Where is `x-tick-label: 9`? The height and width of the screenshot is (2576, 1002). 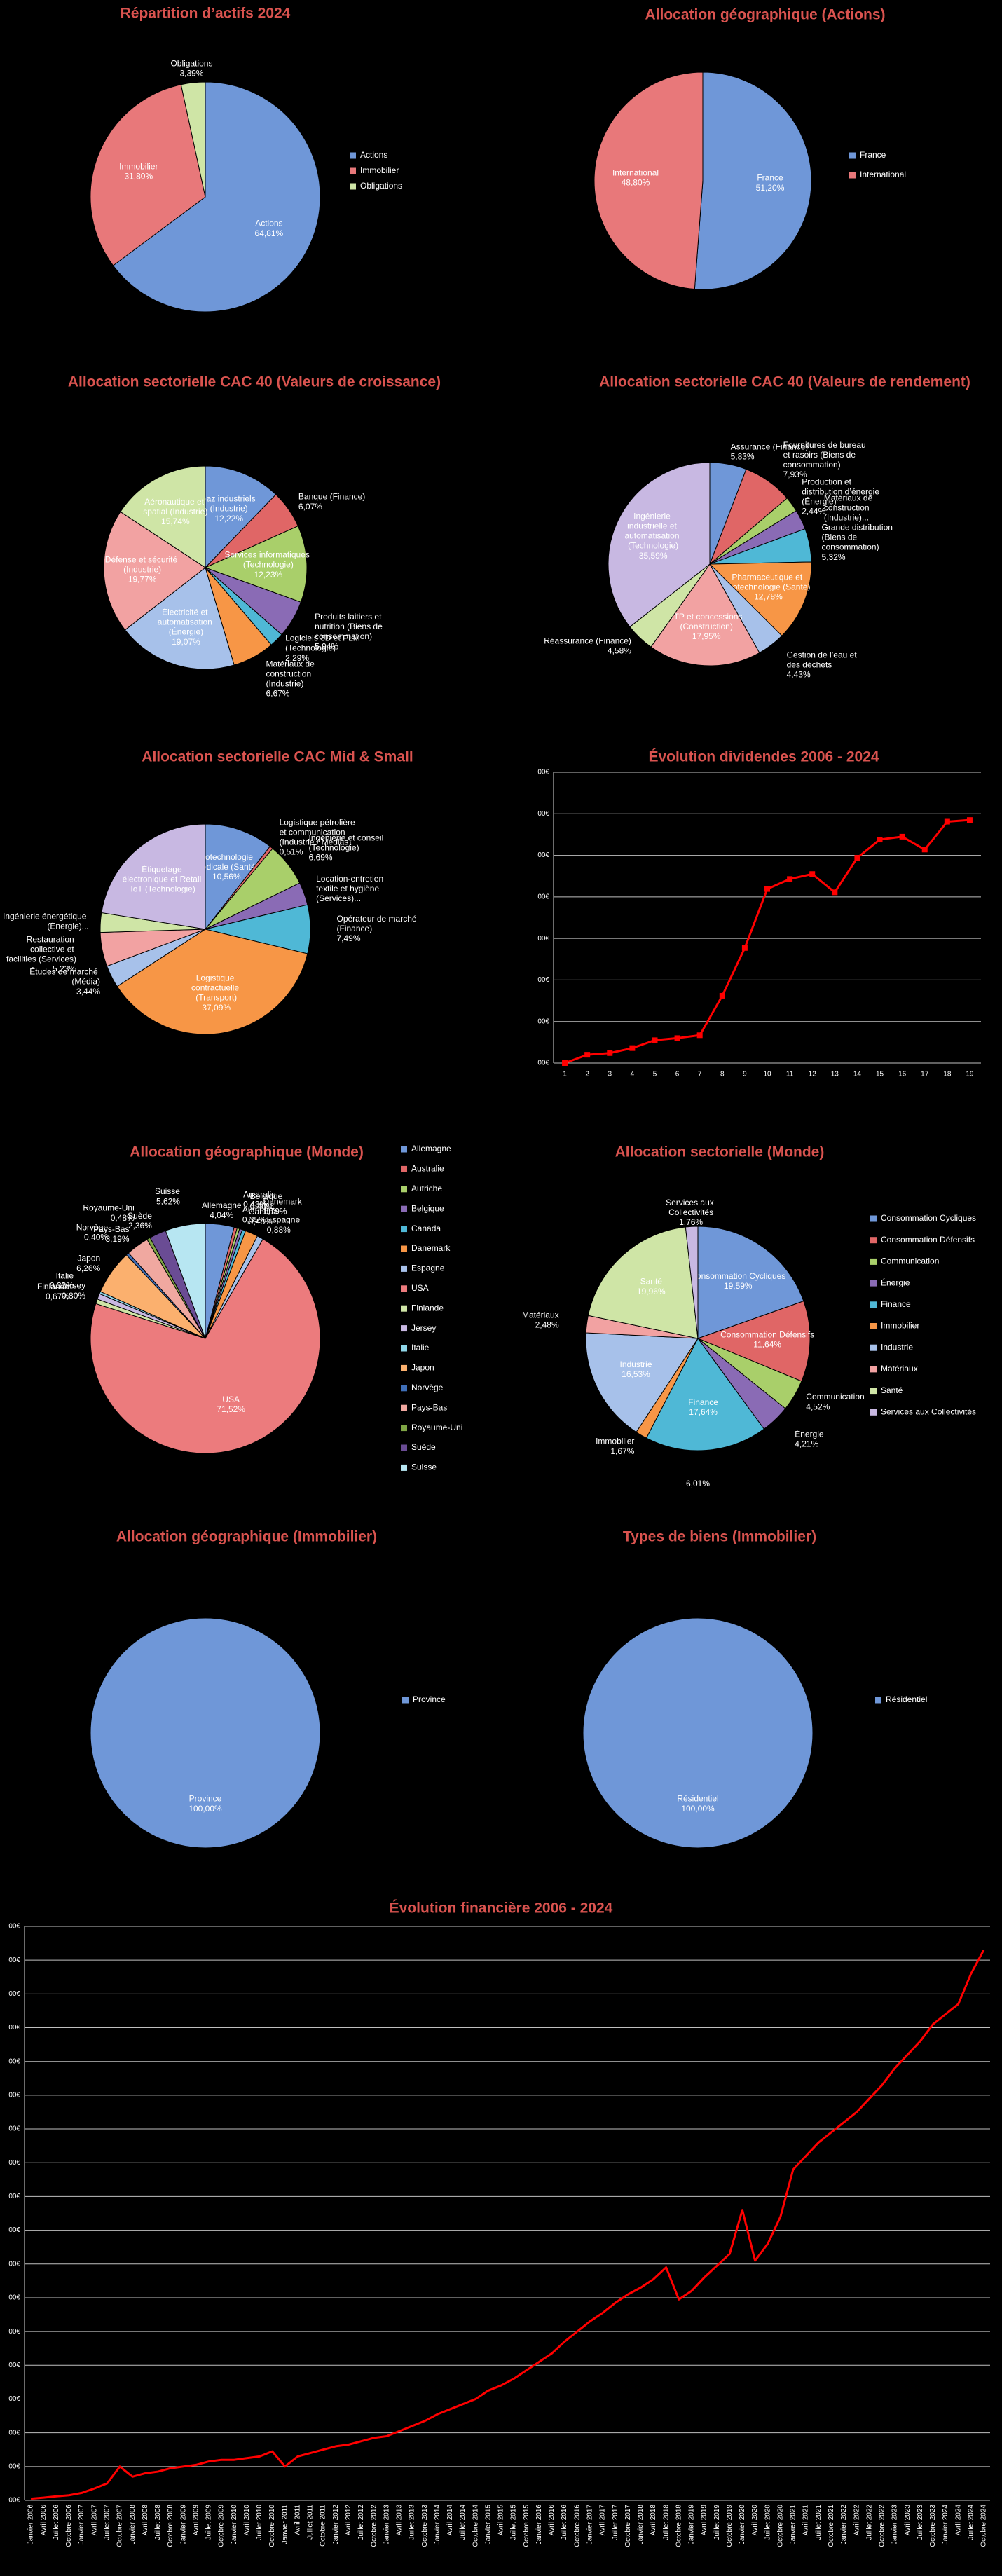
x-tick-label: 9 is located at coordinates (745, 1074).